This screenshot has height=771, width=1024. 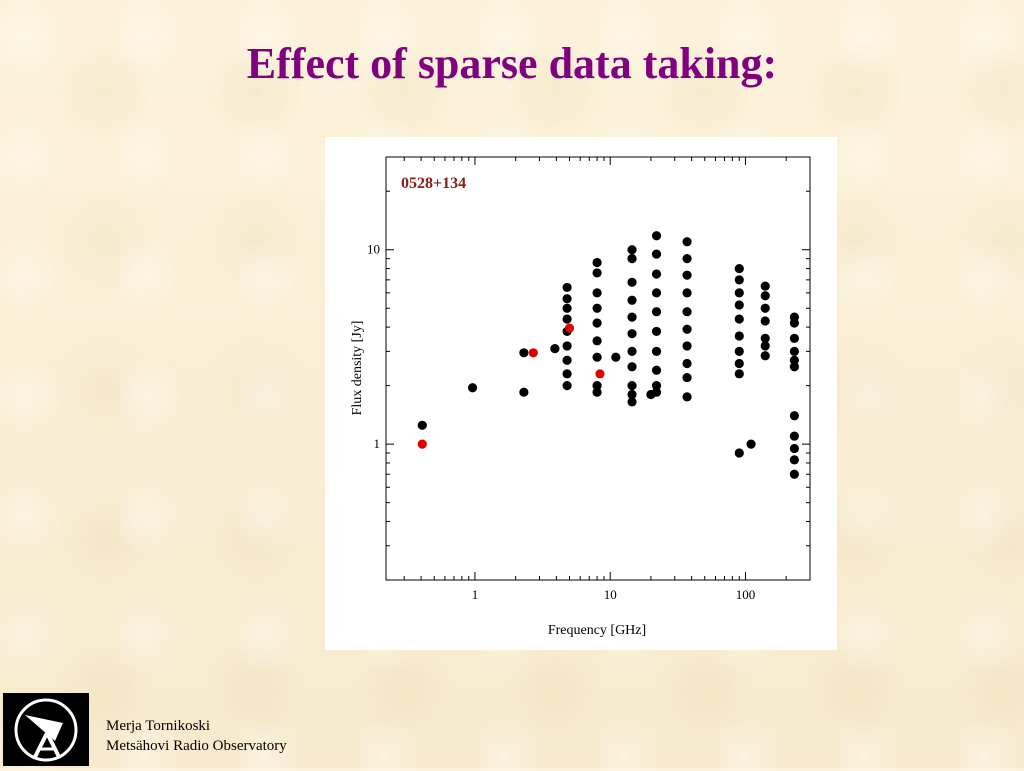 What do you see at coordinates (433, 183) in the screenshot?
I see `source-label: 0528+134` at bounding box center [433, 183].